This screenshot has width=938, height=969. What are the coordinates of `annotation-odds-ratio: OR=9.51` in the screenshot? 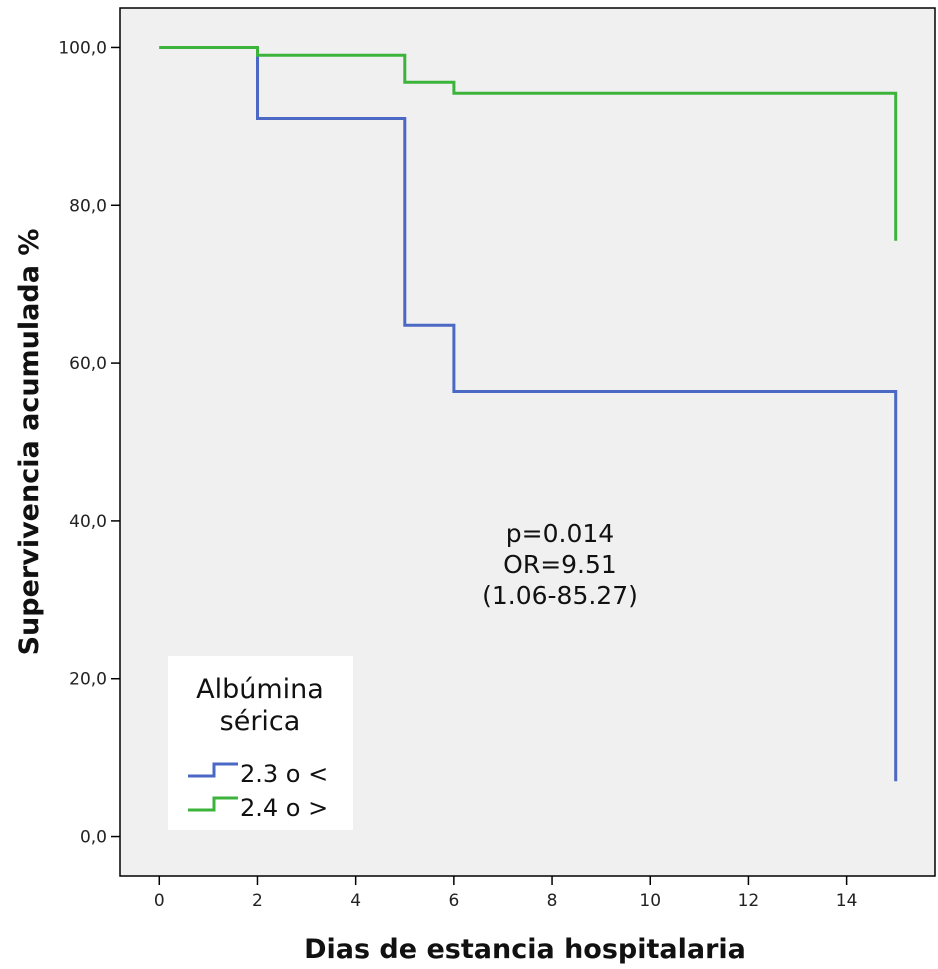 It's located at (560, 564).